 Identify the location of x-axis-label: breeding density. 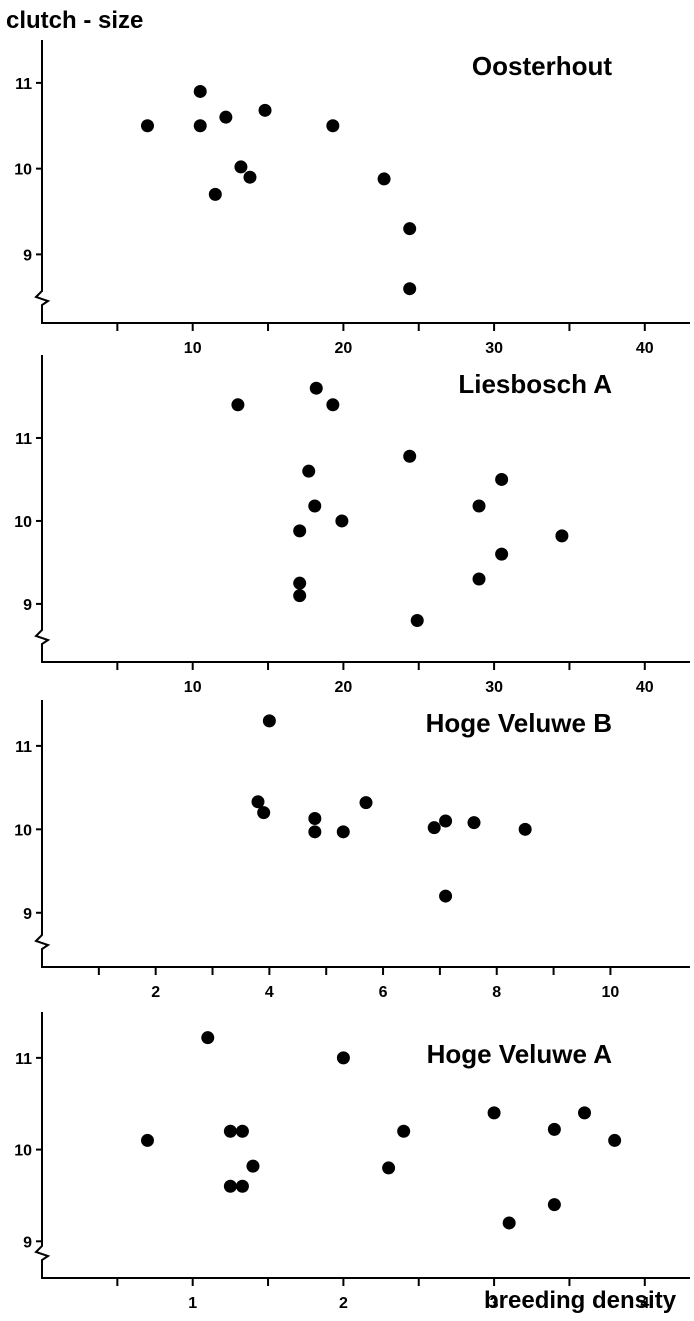
(580, 1300).